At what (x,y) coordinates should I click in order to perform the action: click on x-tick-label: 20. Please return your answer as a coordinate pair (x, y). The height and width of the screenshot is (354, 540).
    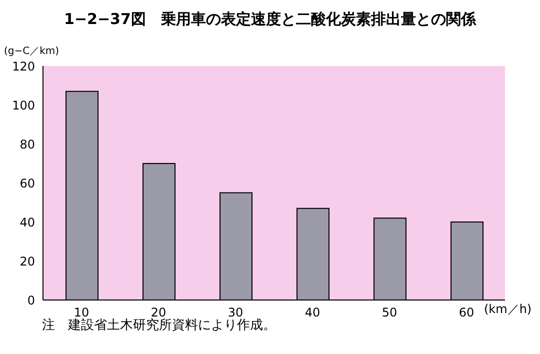
    Looking at the image, I should click on (158, 313).